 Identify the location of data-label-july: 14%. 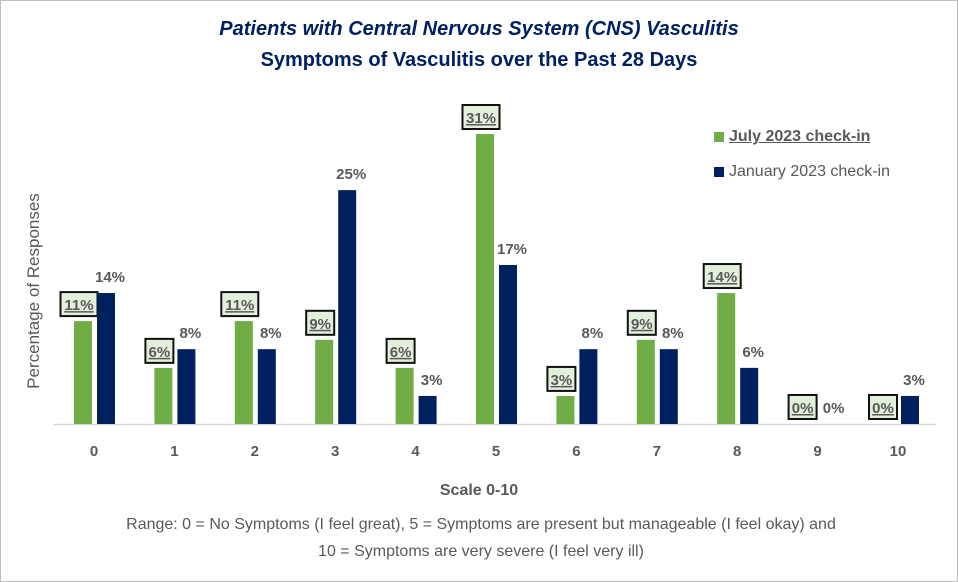
(722, 277).